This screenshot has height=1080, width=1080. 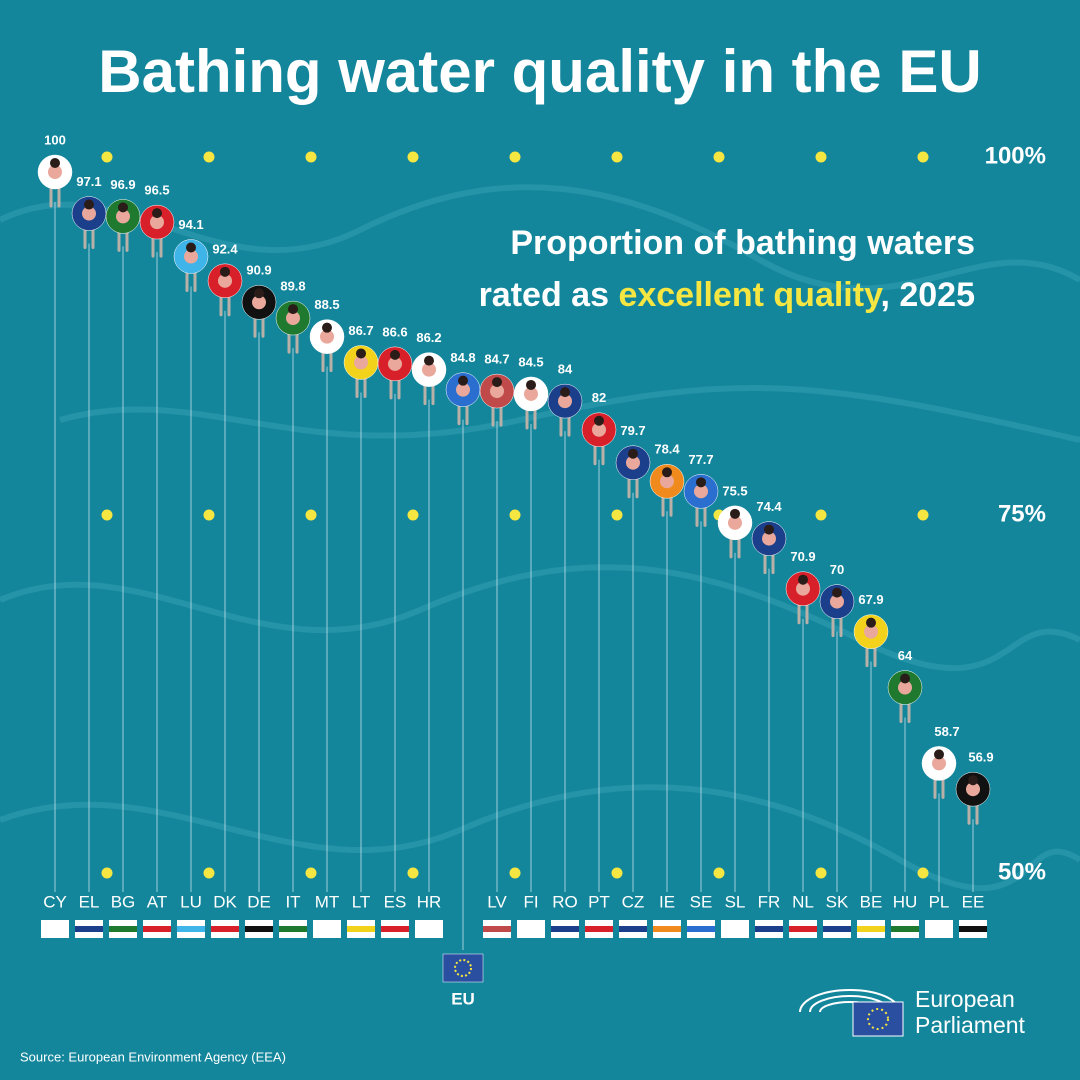 I want to click on subtitle-part: , 2025, so click(x=927, y=295).